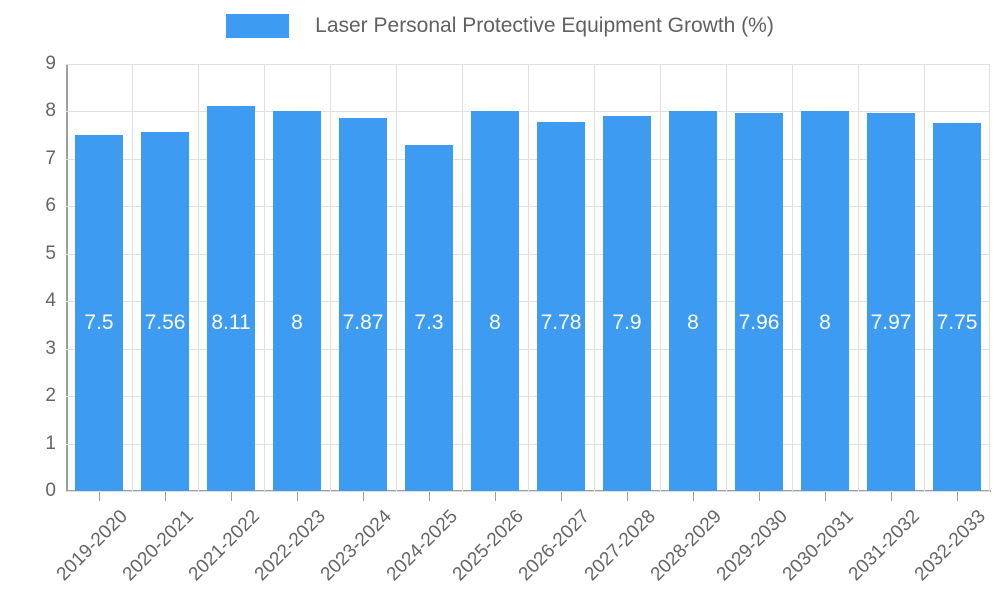  I want to click on bar-cell: 7.5, so click(99, 277).